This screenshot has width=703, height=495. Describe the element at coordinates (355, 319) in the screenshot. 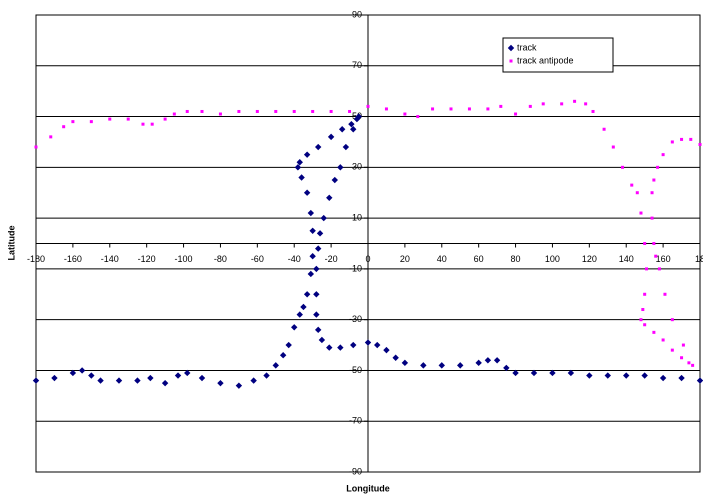

I see `y-tick-label: -30` at that location.